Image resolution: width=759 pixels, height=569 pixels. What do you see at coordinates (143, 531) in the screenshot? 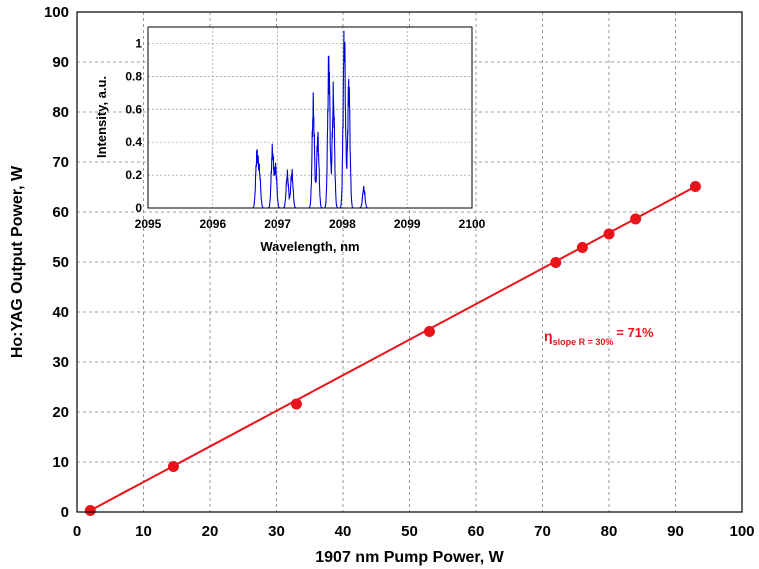
I see `x-tick-label: 10` at bounding box center [143, 531].